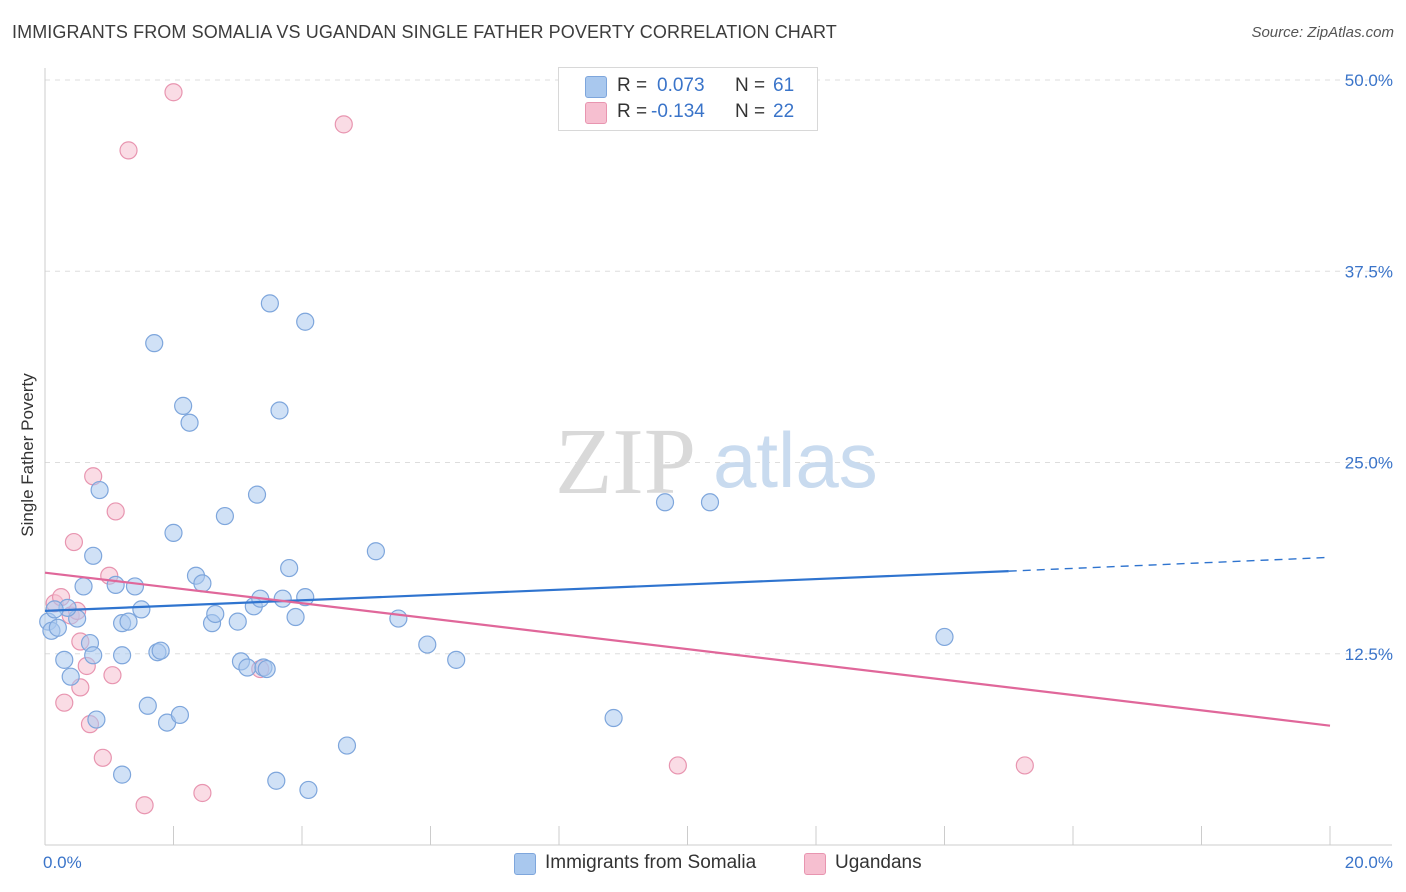 The height and width of the screenshot is (892, 1406). What do you see at coordinates (1369, 271) in the screenshot?
I see `y-tick-label: 37.5%` at bounding box center [1369, 271].